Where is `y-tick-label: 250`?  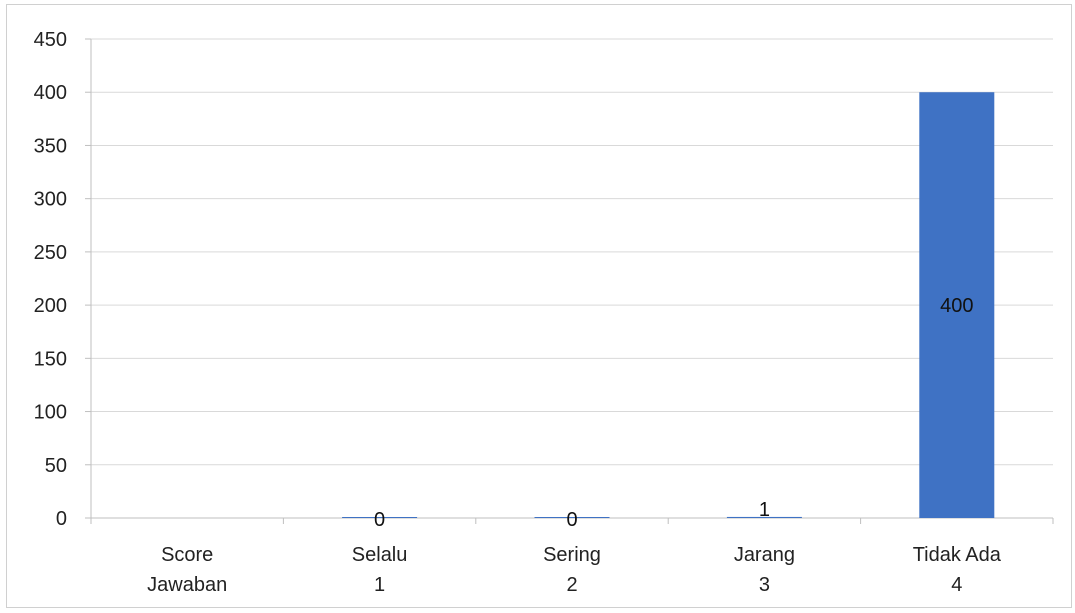
y-tick-label: 250 is located at coordinates (50, 253).